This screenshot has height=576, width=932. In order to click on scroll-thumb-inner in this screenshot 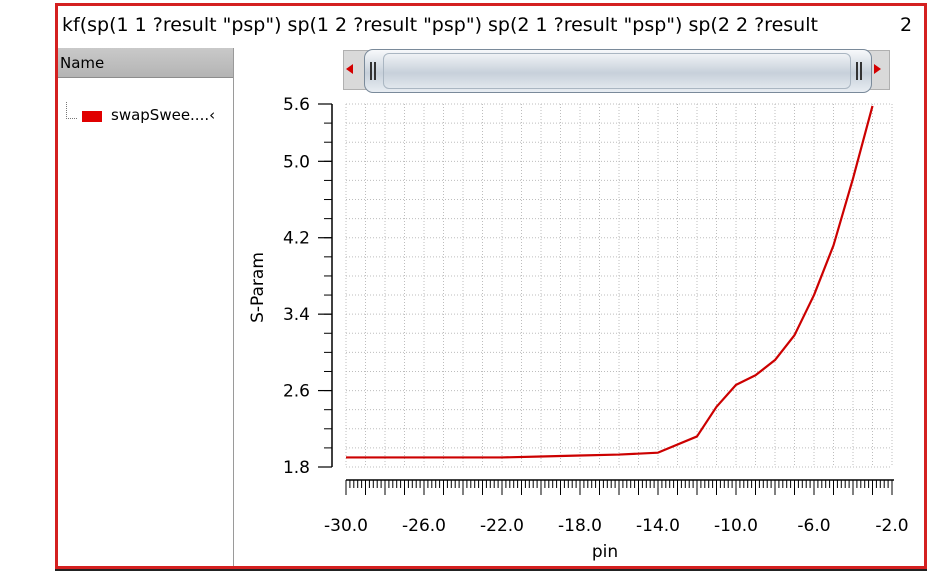, I will do `click(617, 71)`.